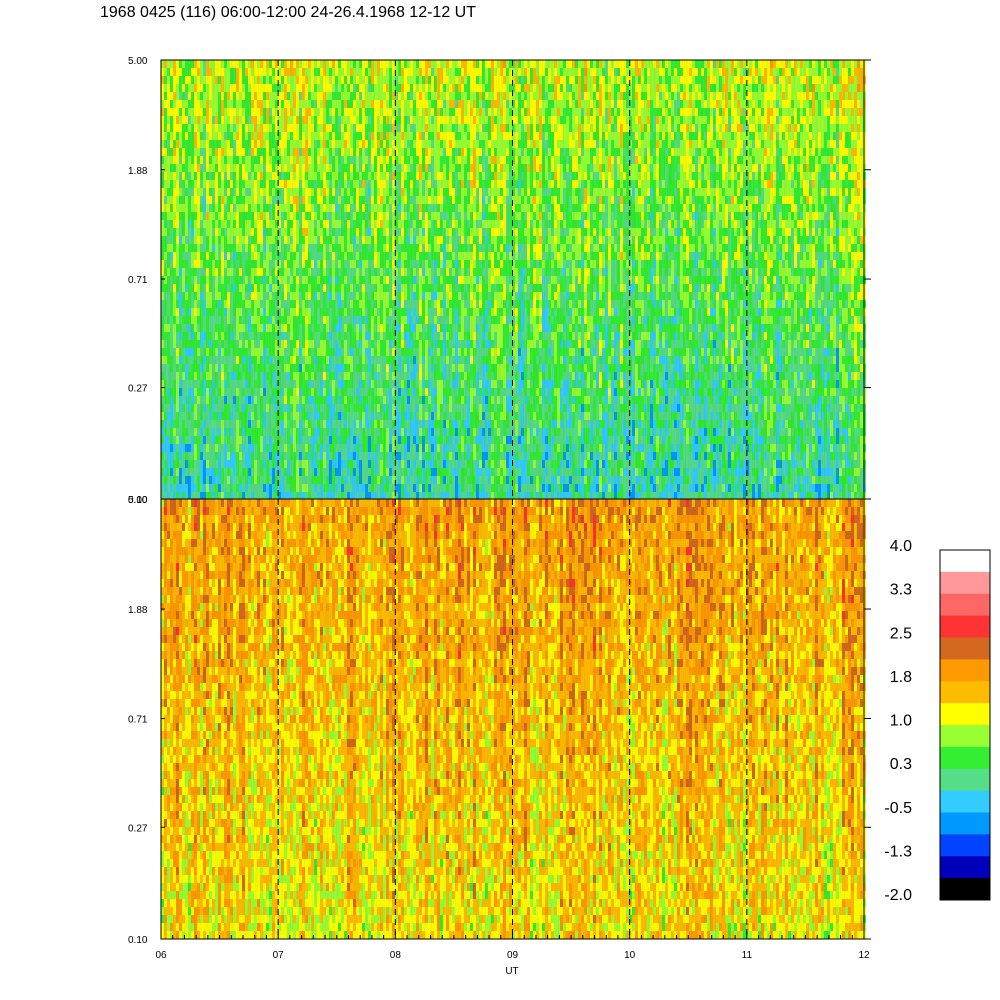 The width and height of the screenshot is (1000, 1000). I want to click on x-tick-label: 06, so click(161, 955).